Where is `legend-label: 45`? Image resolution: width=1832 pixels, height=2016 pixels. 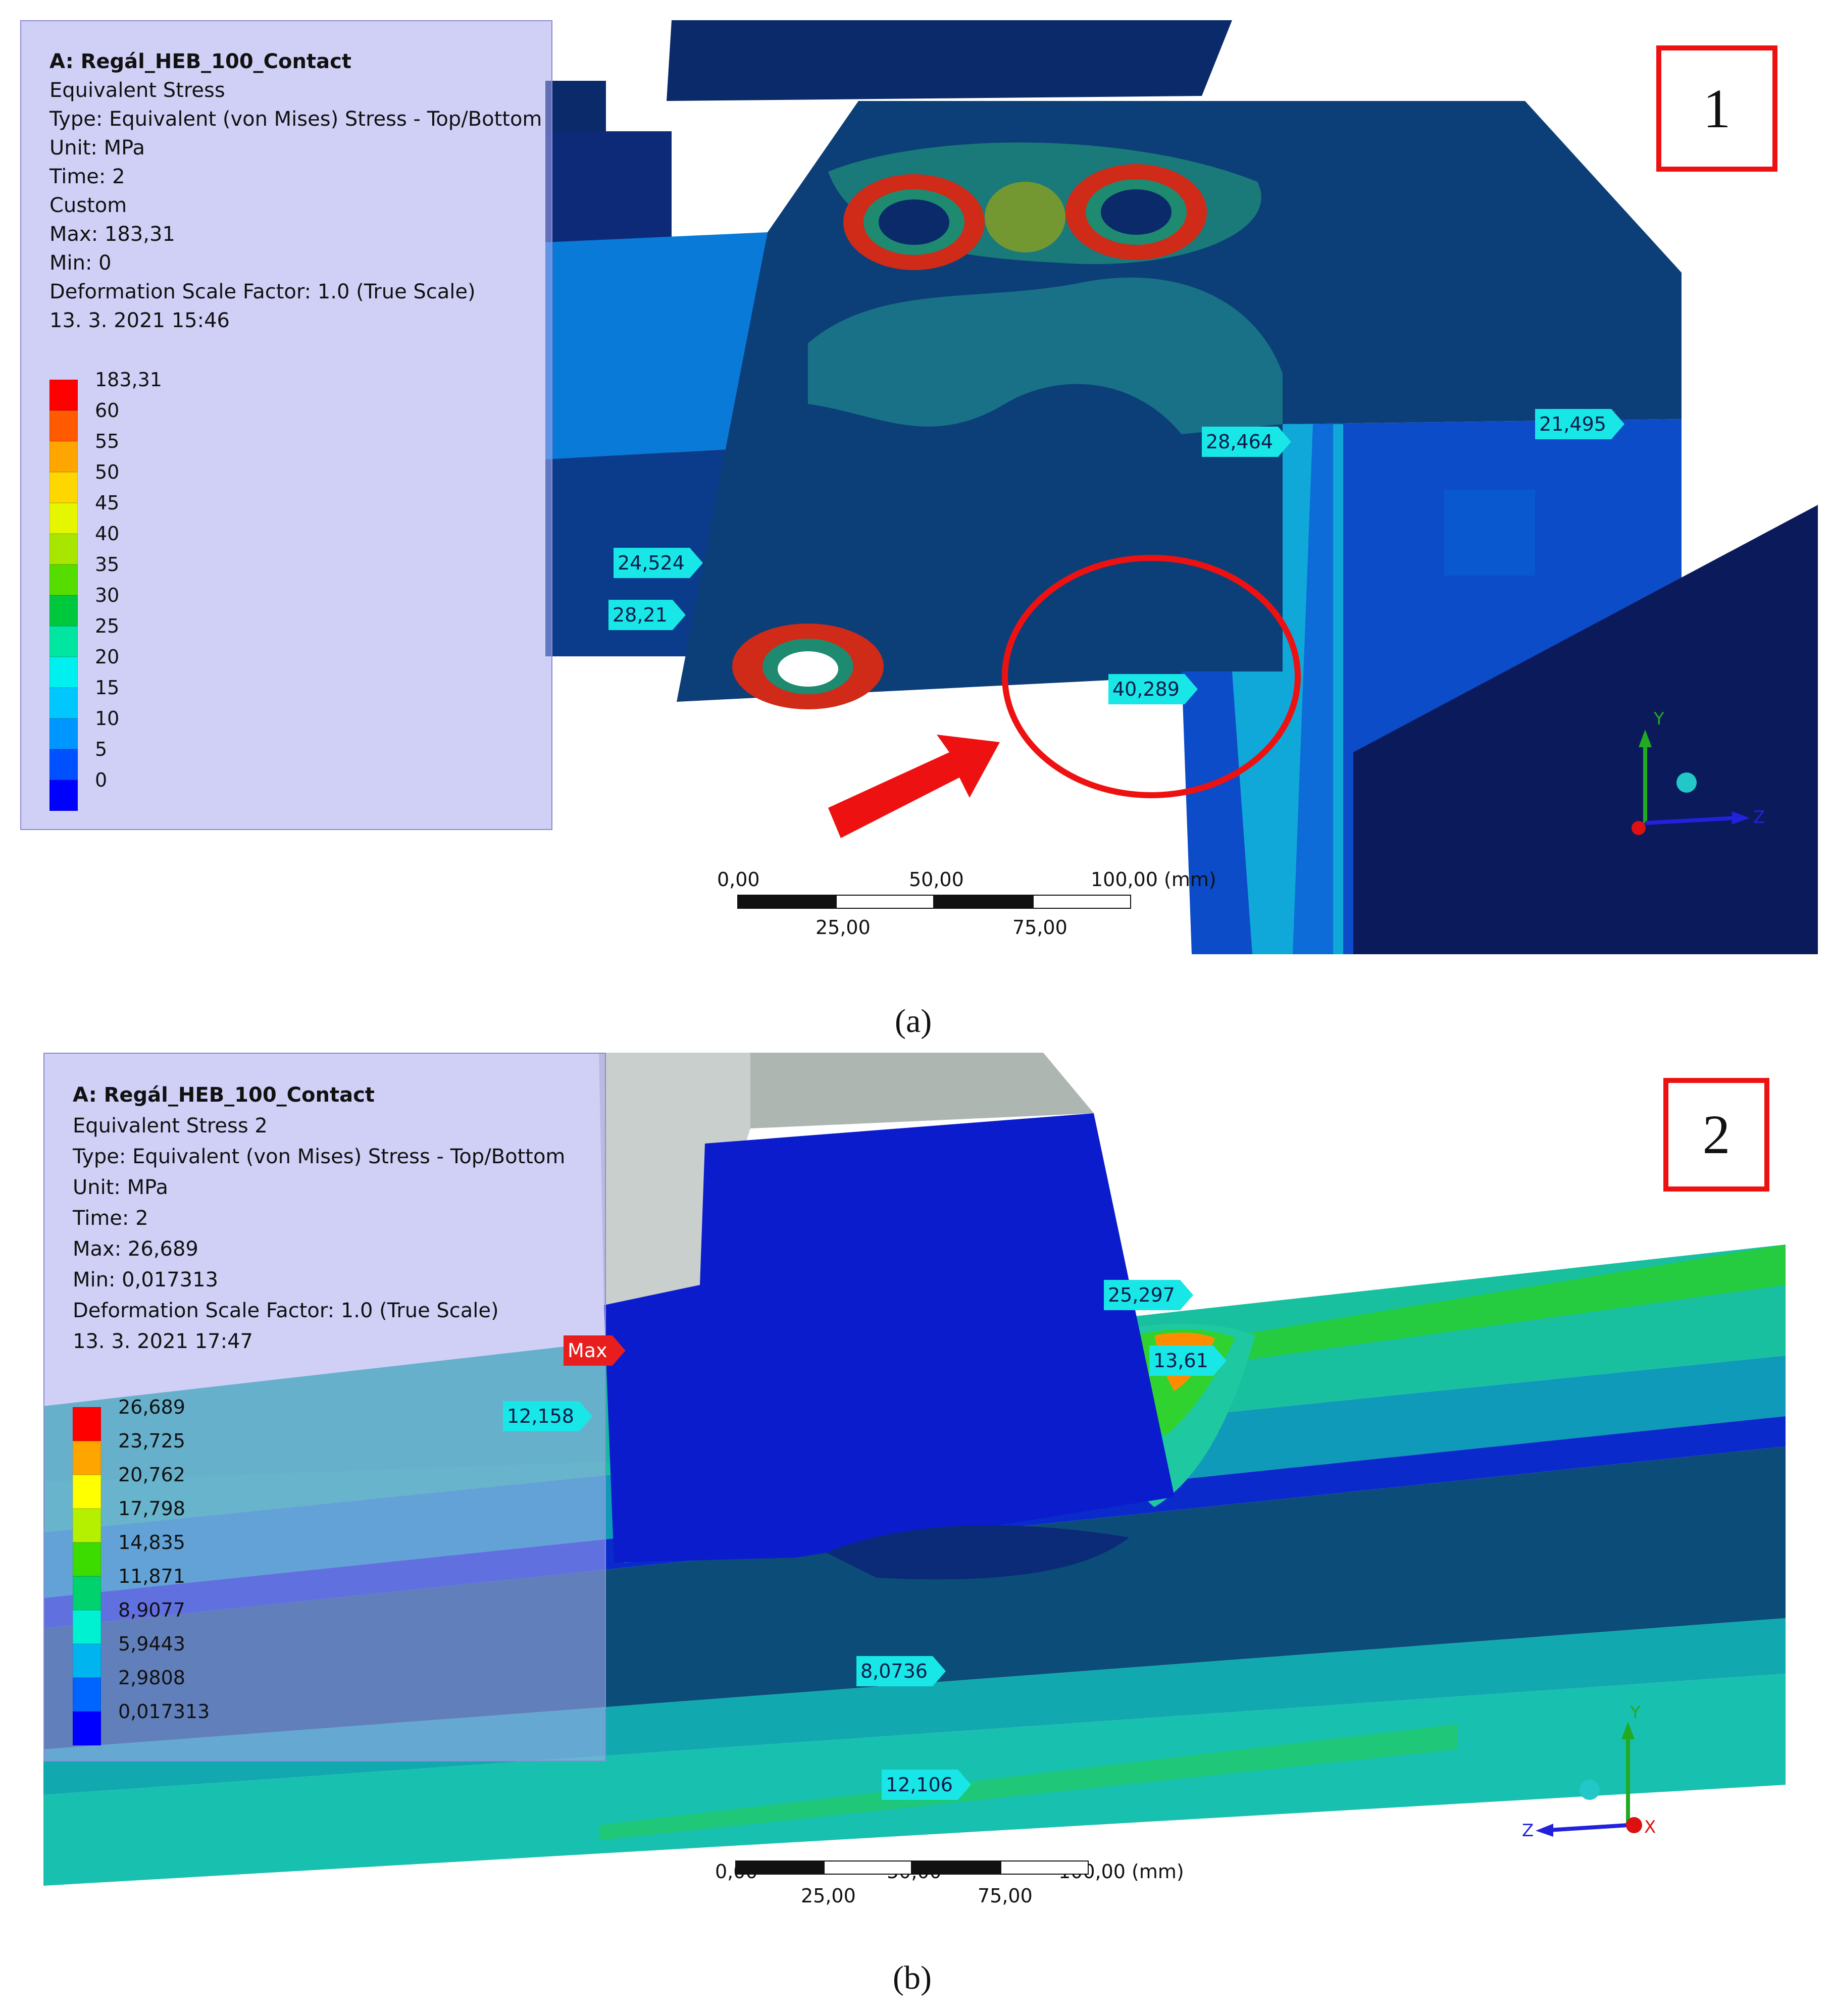
legend-label: 45 is located at coordinates (107, 503).